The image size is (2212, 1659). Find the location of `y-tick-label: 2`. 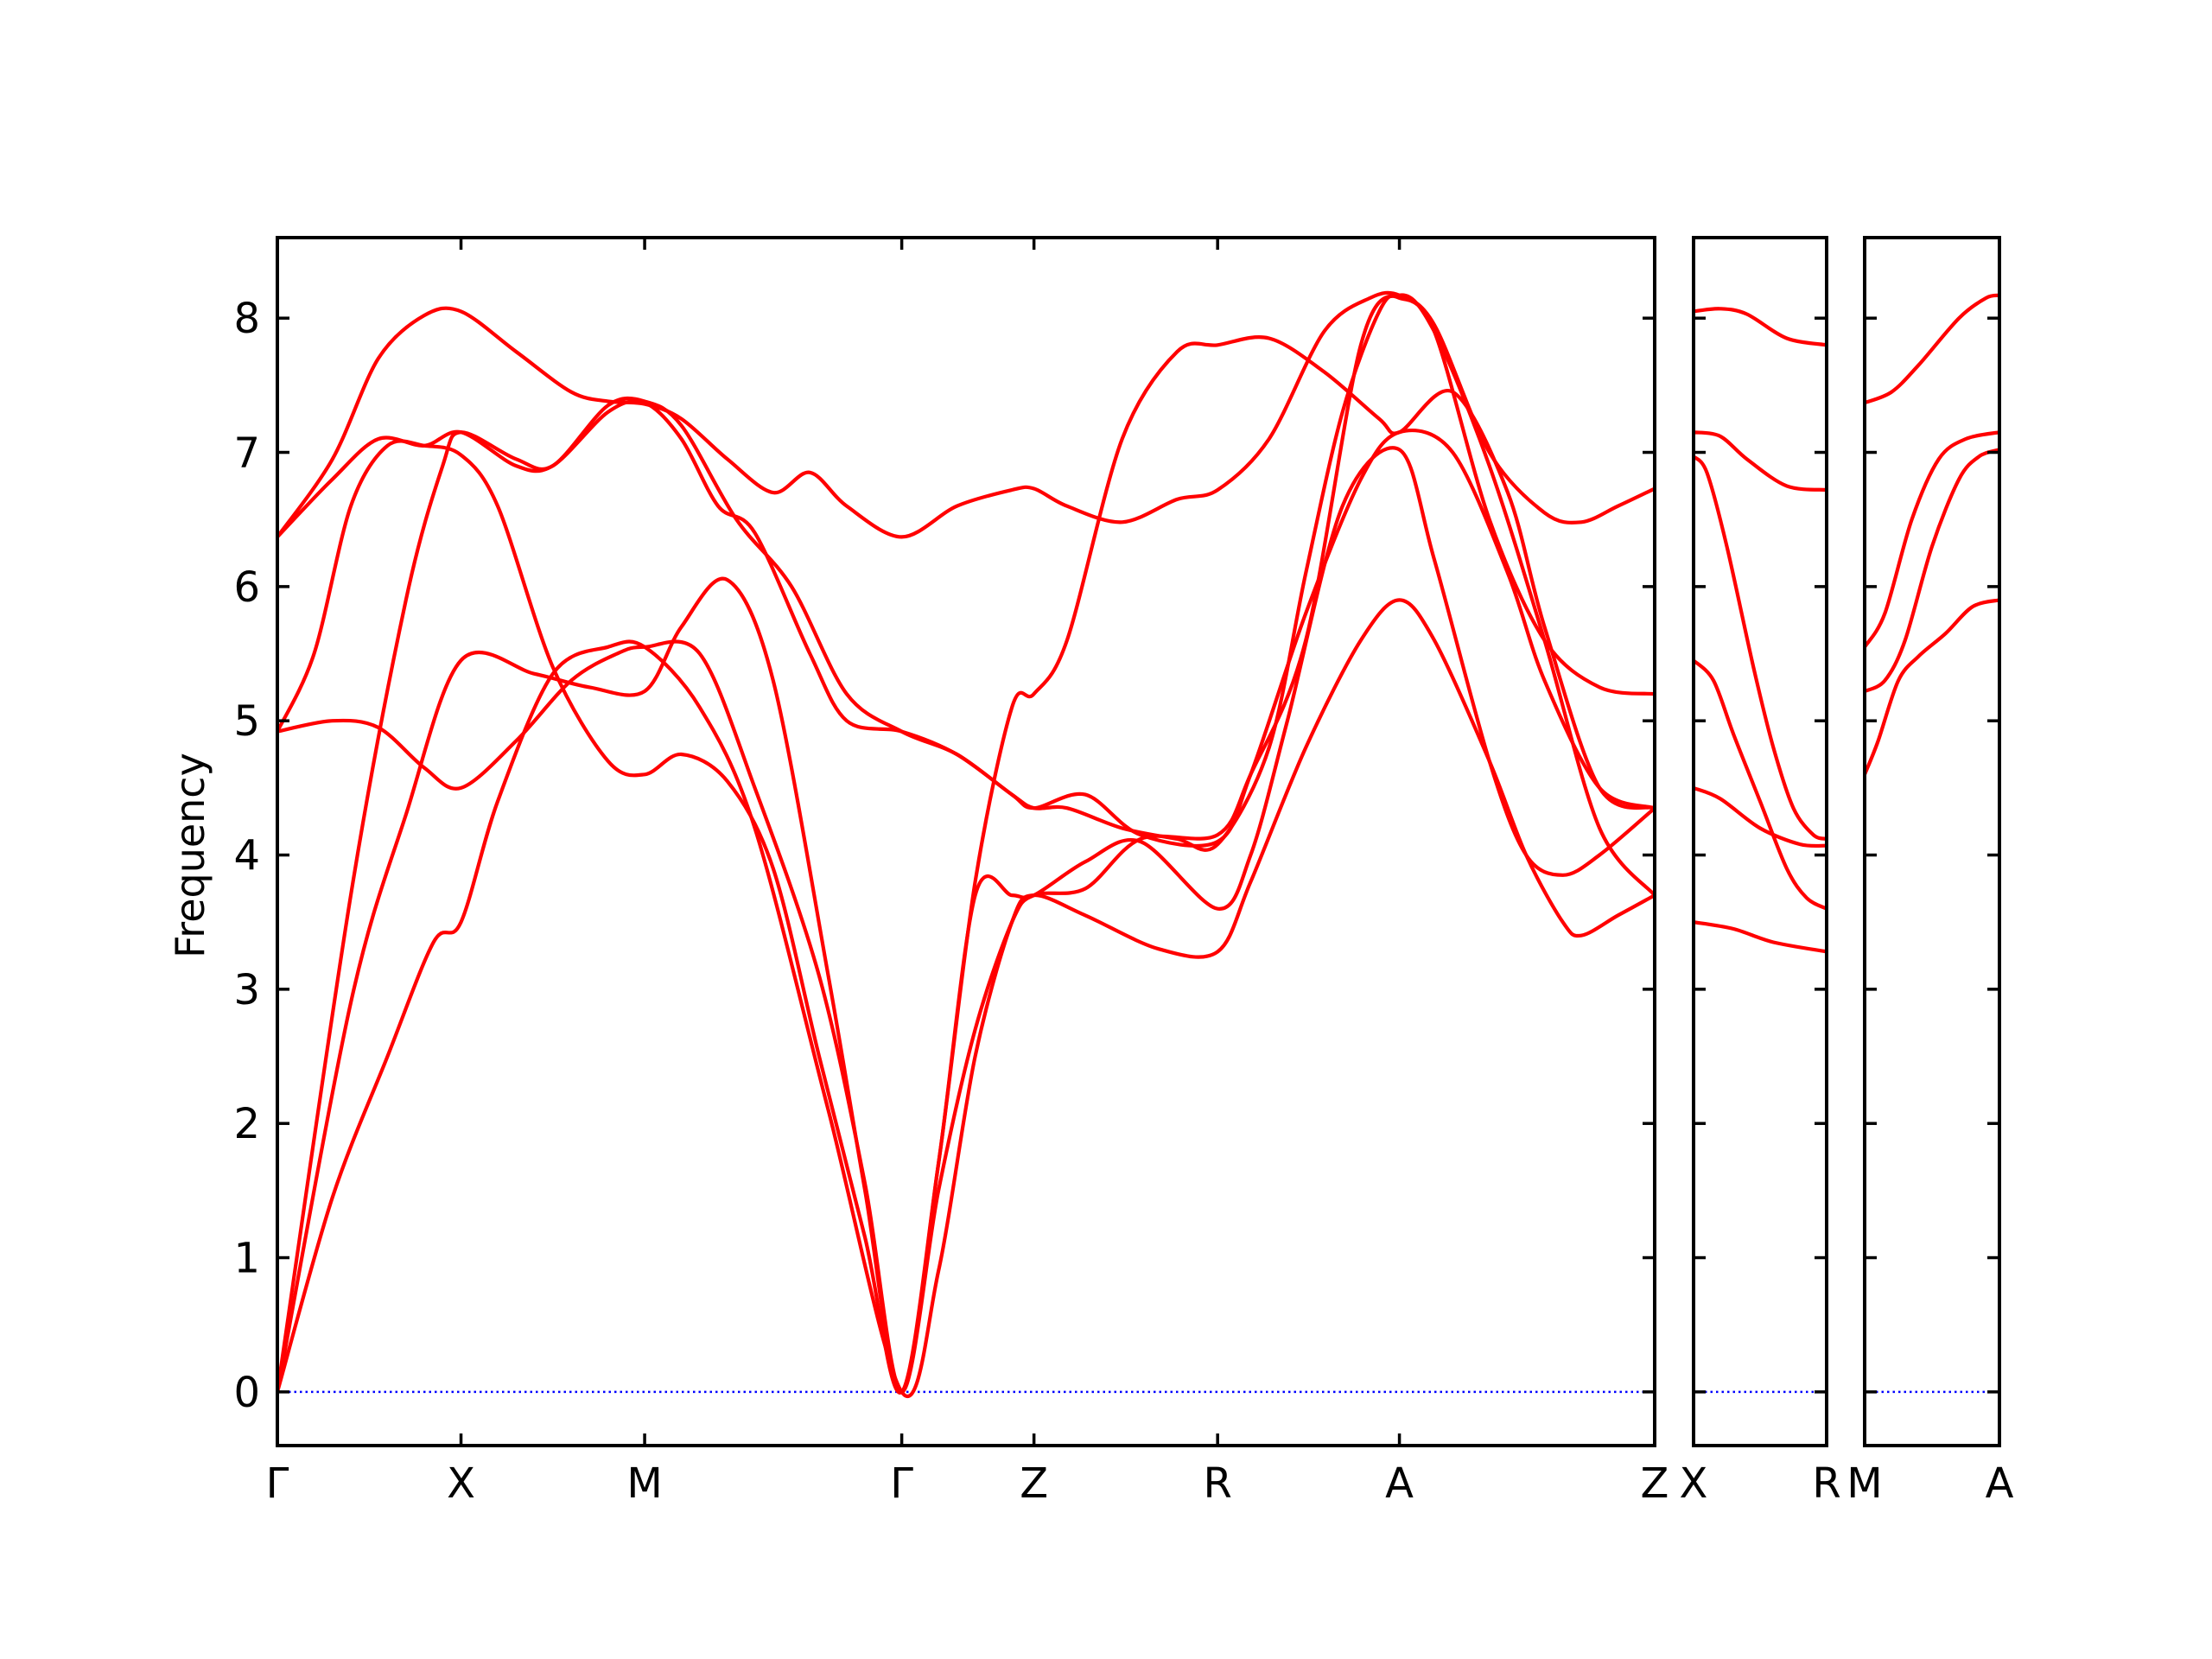

y-tick-label: 2 is located at coordinates (246, 1124).